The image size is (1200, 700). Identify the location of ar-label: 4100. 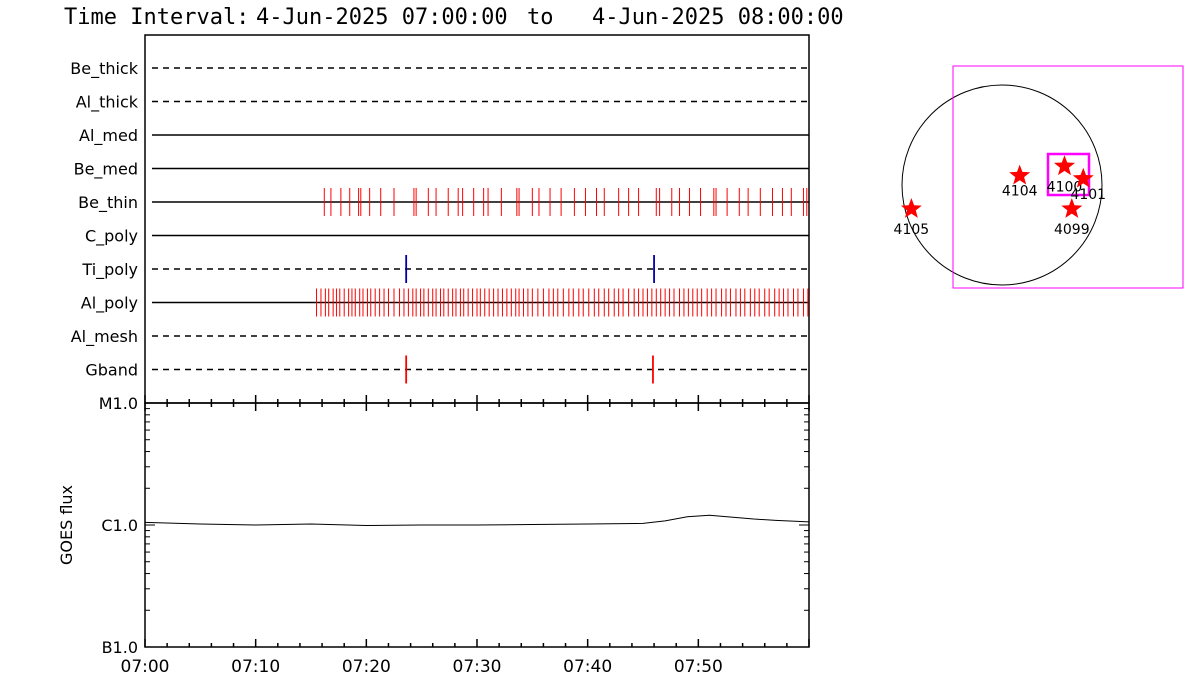
(1065, 187).